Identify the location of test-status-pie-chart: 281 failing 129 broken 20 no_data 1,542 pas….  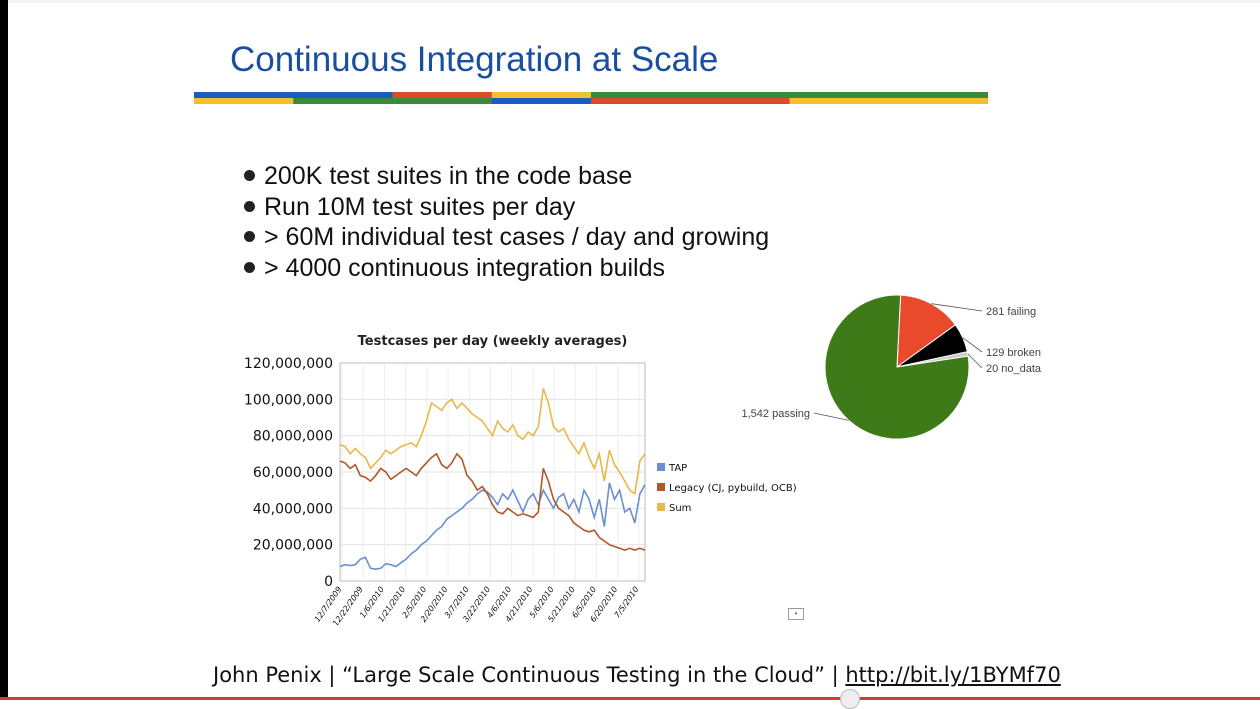
(892, 367).